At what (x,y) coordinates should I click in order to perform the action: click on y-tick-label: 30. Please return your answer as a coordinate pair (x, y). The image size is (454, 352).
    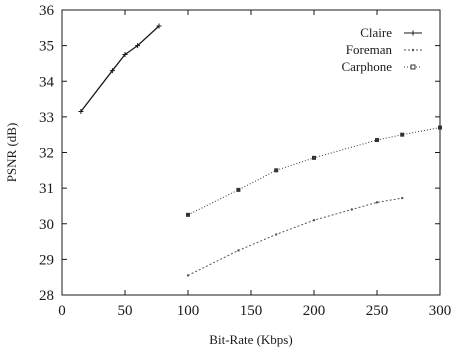
    Looking at the image, I should click on (46, 225).